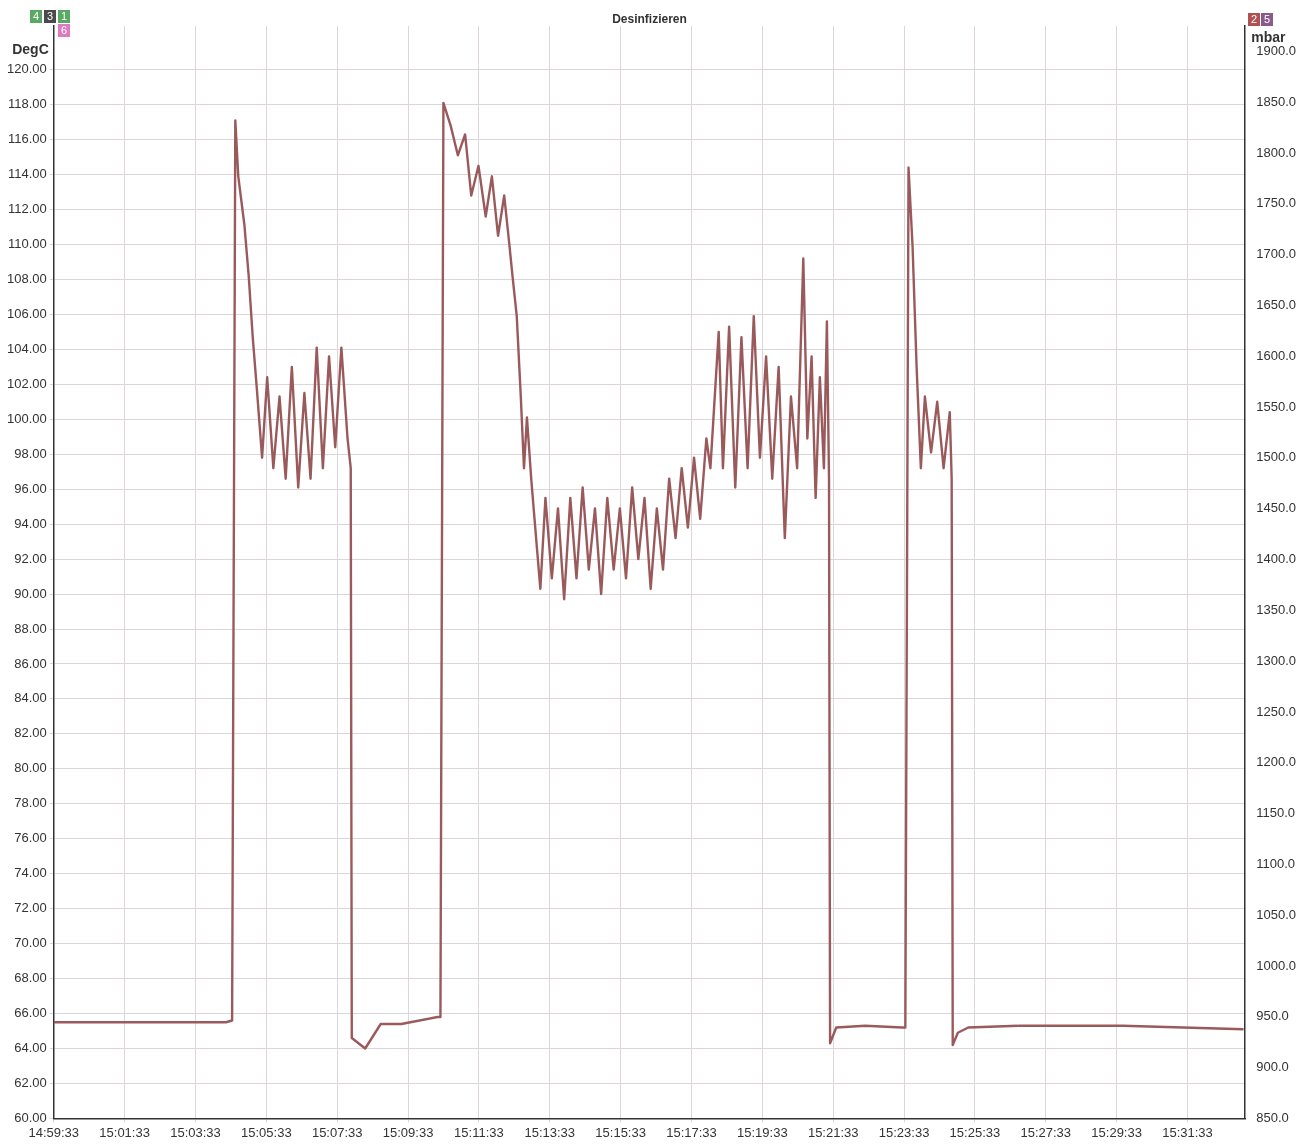  What do you see at coordinates (691, 1132) in the screenshot?
I see `x-tick-label: 15:17:33` at bounding box center [691, 1132].